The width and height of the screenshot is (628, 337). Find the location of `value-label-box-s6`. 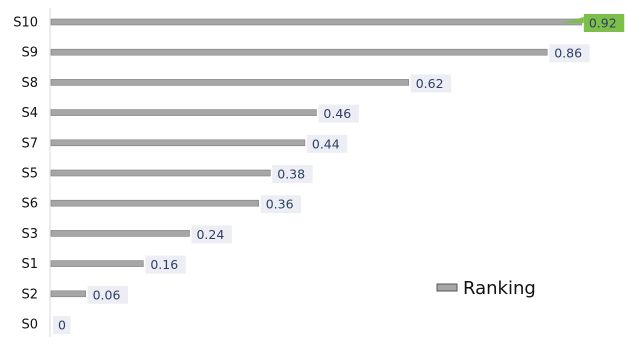

value-label-box-s6 is located at coordinates (281, 204).